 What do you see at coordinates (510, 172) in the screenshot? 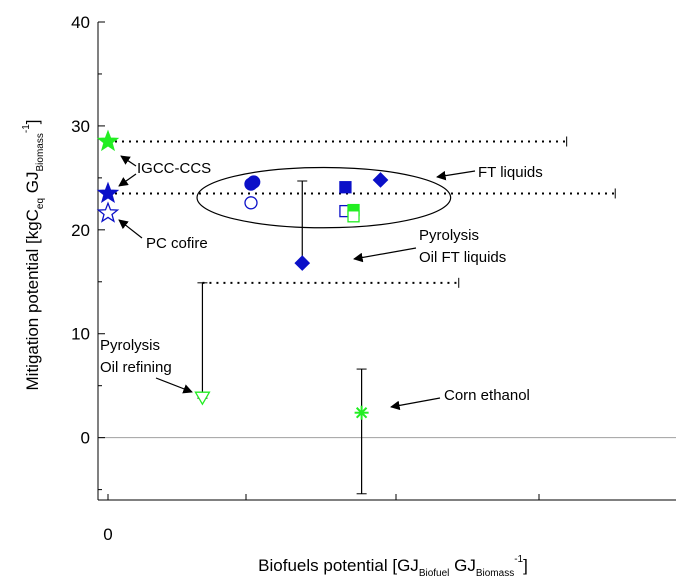
I see `annotation-ft-liquids: FT liquids` at bounding box center [510, 172].